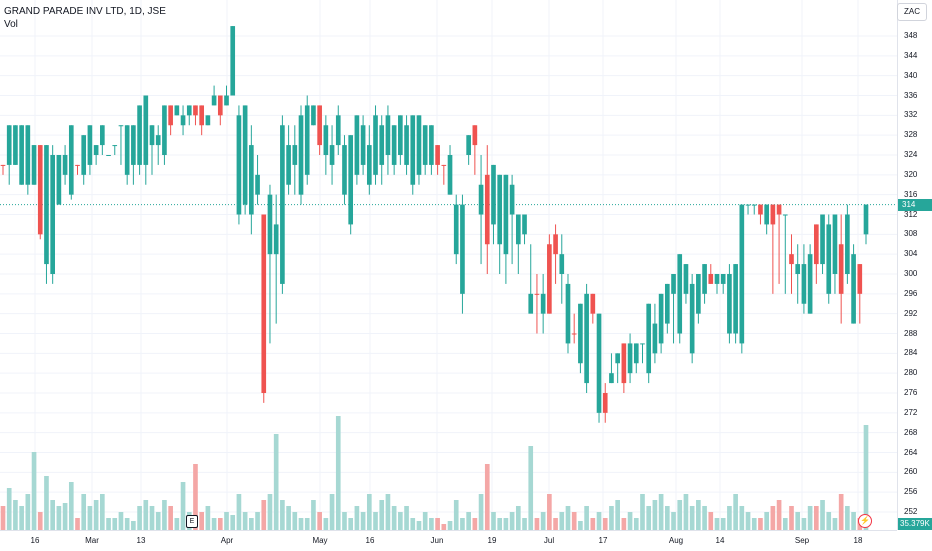  I want to click on price-tick: 332, so click(911, 115).